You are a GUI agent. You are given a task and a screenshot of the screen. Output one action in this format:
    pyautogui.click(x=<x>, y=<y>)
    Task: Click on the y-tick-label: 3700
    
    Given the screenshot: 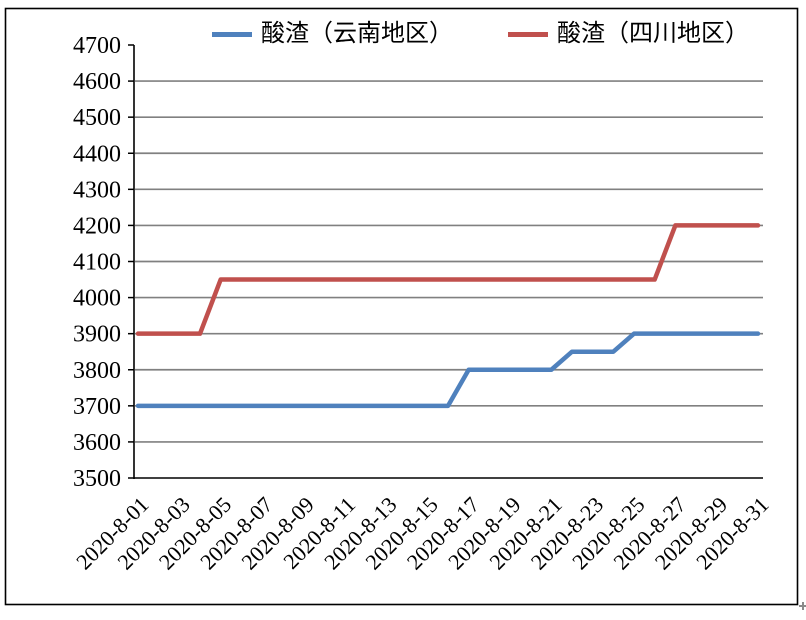 What is the action you would take?
    pyautogui.click(x=97, y=407)
    